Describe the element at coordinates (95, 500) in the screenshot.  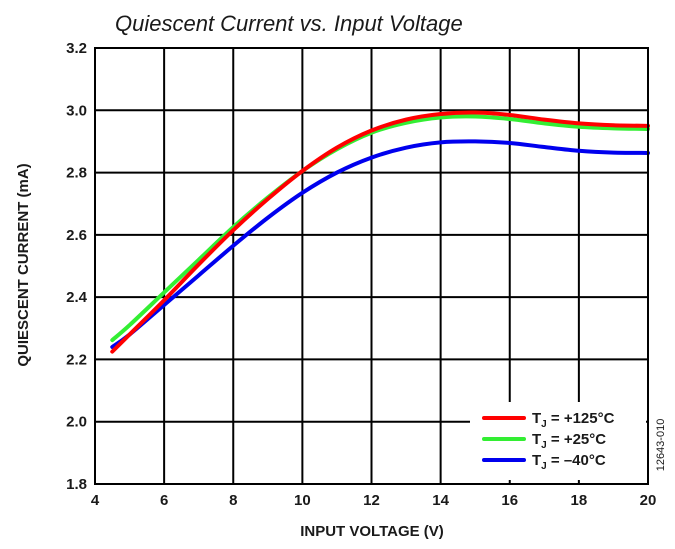
I see `x-tick-label: 4` at that location.